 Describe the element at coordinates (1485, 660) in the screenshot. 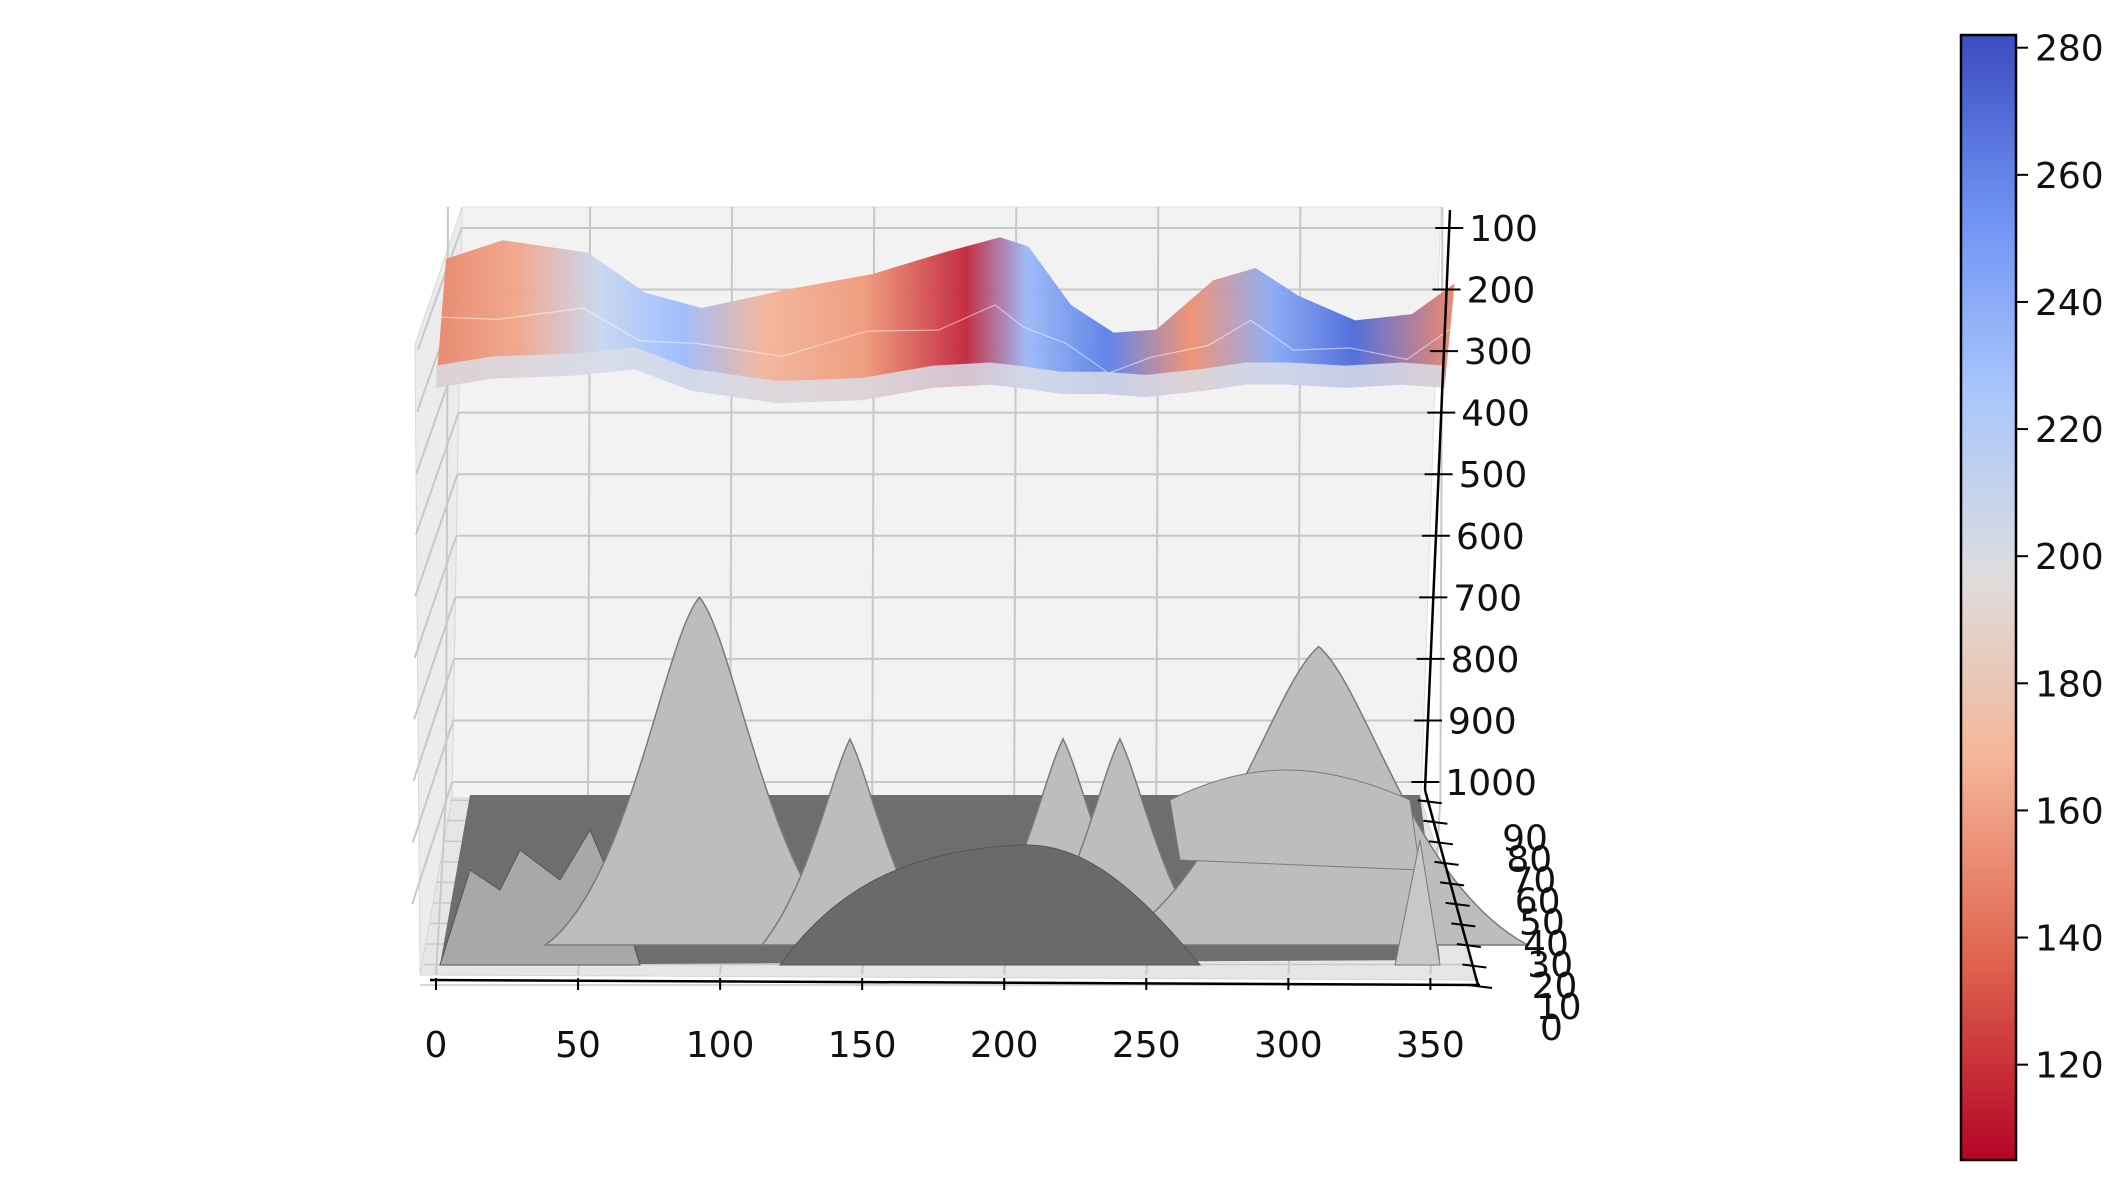

I see `z-tick-label: 800` at that location.